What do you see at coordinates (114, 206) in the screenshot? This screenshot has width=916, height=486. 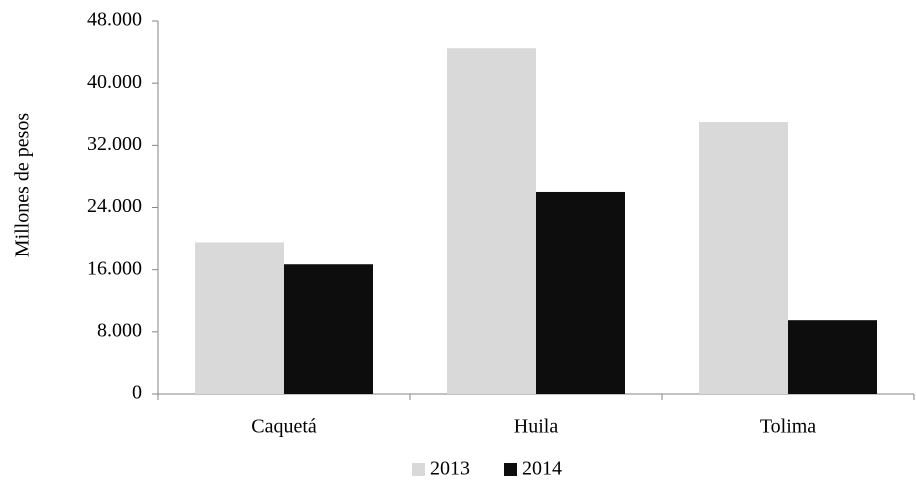 I see `y-tick-label: 24.000` at bounding box center [114, 206].